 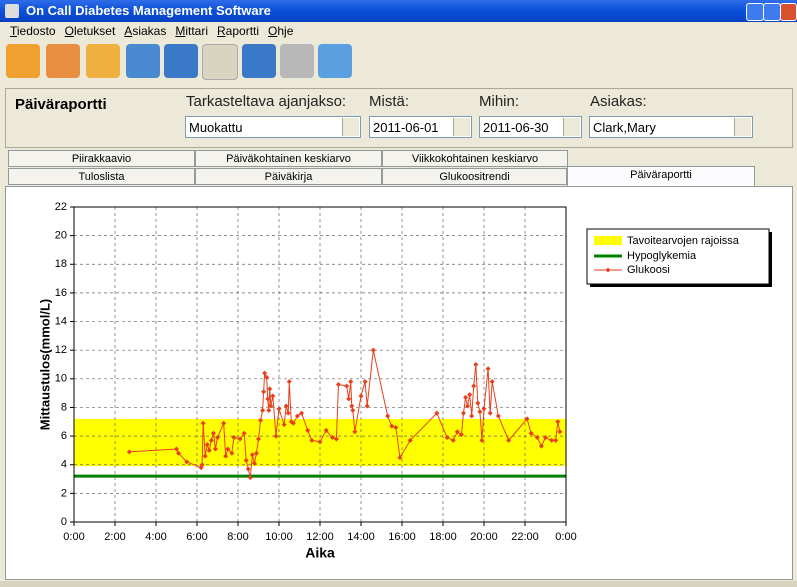 What do you see at coordinates (64, 465) in the screenshot?
I see `y-tick-label: 4` at bounding box center [64, 465].